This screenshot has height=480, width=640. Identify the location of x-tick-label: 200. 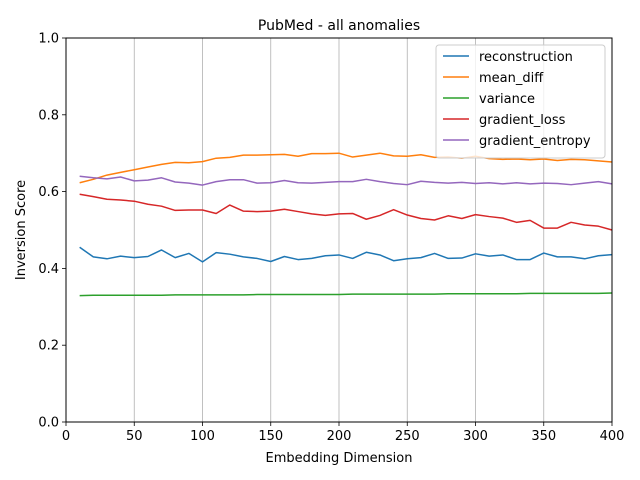
(339, 436).